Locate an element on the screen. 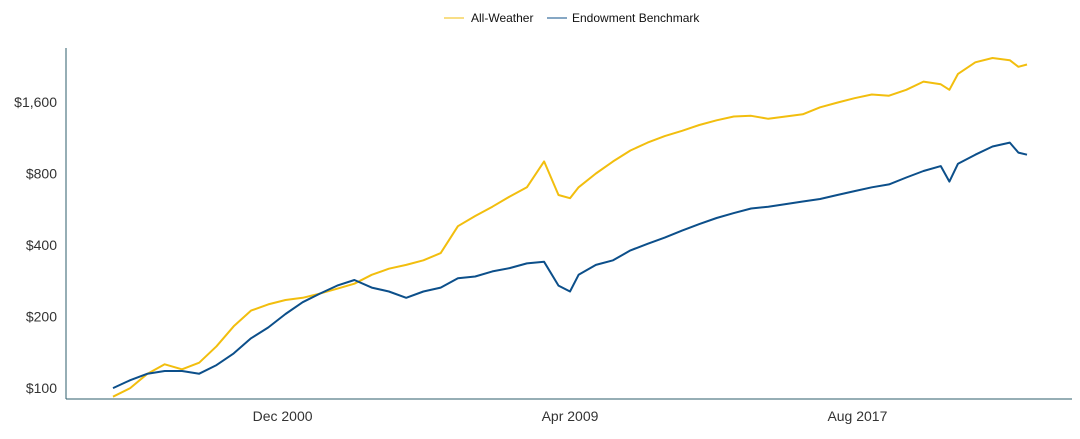 This screenshot has width=1080, height=439. y-tick-label: $400 is located at coordinates (41, 245).